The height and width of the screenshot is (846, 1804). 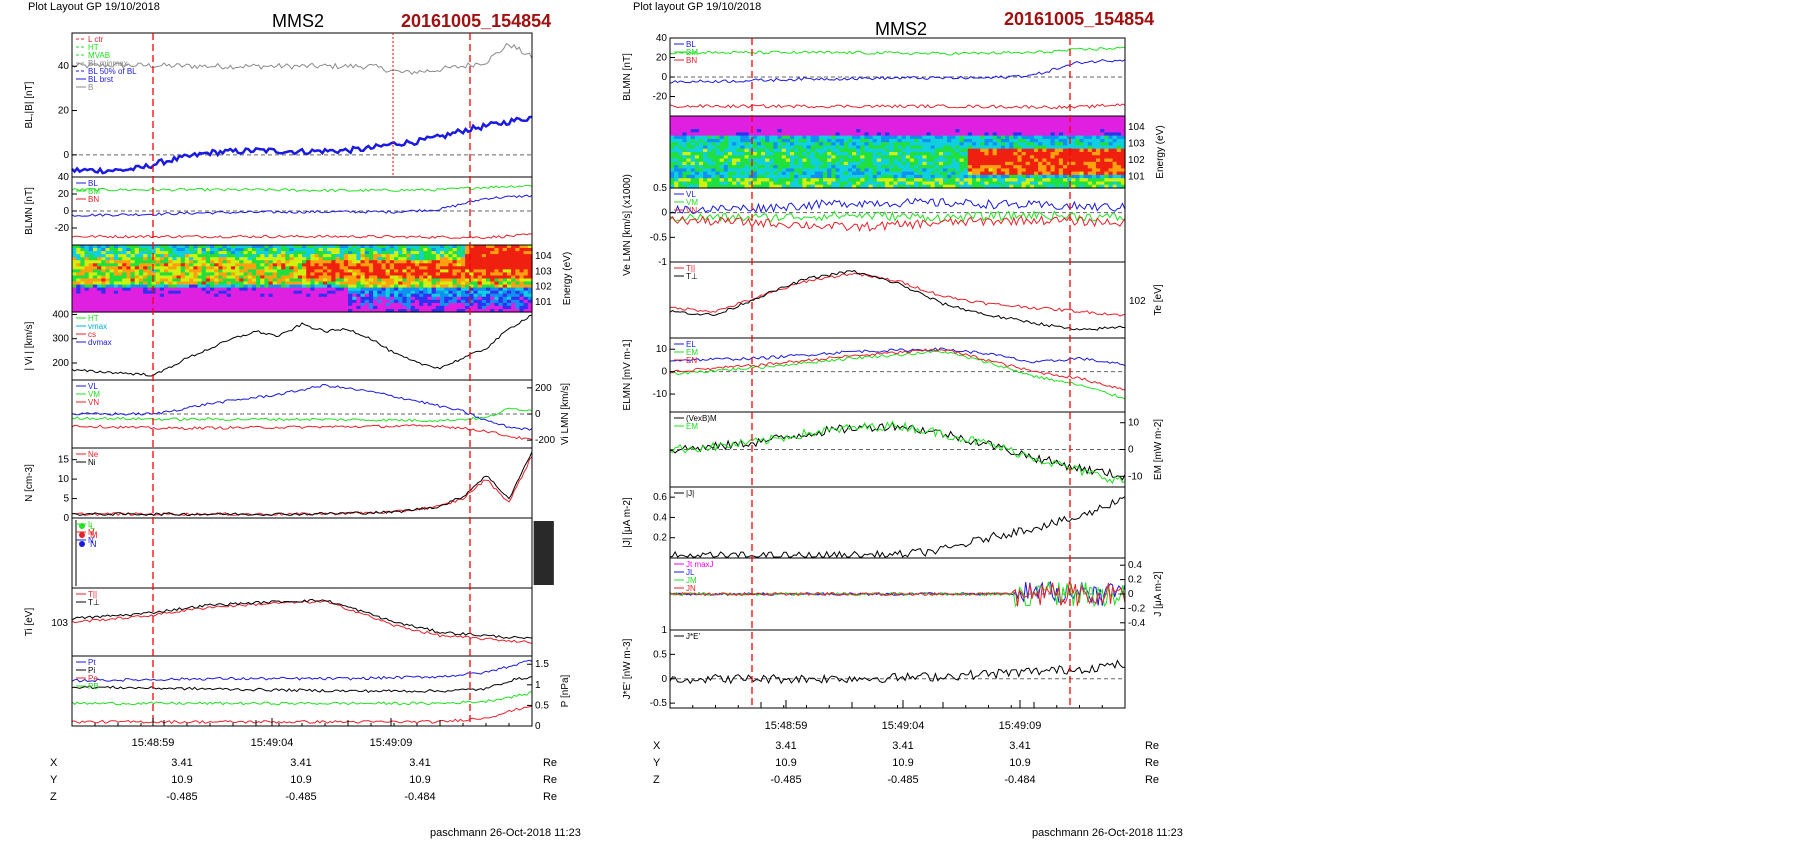 I want to click on position-value: 3.41, so click(x=419, y=763).